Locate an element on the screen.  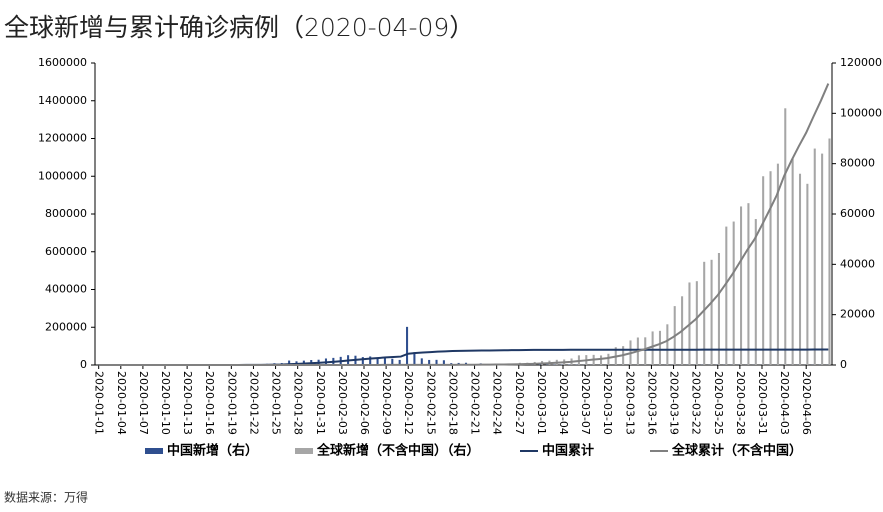
x-tick-label: 2020-03-13 is located at coordinates (629, 403).